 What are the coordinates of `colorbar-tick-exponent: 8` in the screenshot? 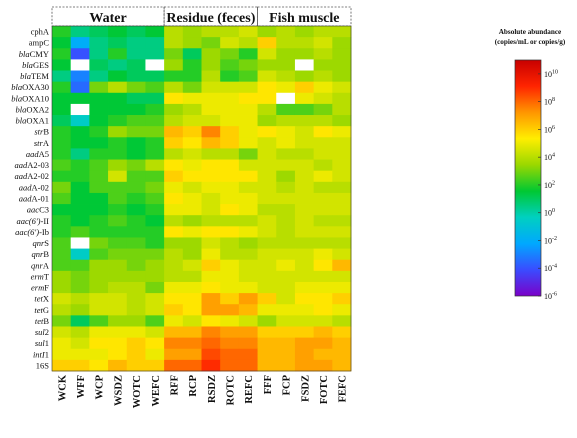 It's located at (553, 100).